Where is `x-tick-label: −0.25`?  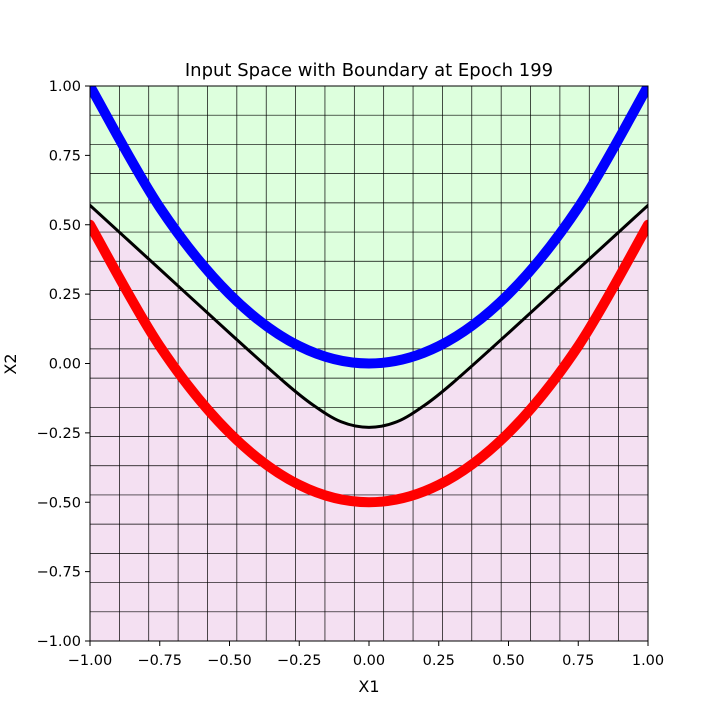 x-tick-label: −0.25 is located at coordinates (299, 661).